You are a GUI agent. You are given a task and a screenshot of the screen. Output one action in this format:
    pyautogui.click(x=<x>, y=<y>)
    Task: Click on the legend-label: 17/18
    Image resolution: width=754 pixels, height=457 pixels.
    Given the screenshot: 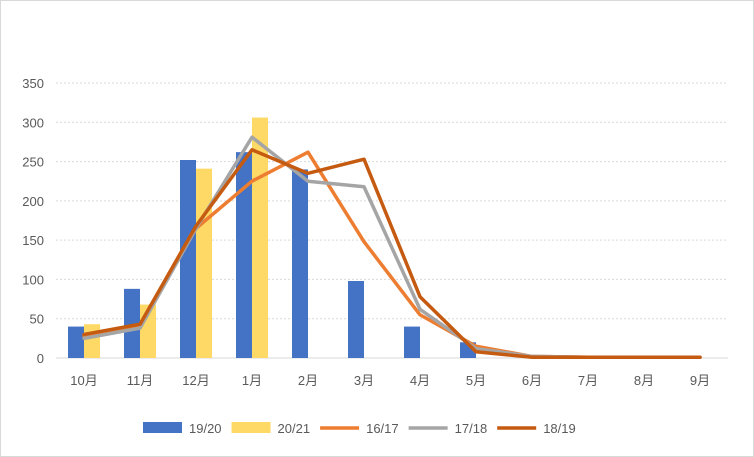 What is the action you would take?
    pyautogui.click(x=471, y=428)
    